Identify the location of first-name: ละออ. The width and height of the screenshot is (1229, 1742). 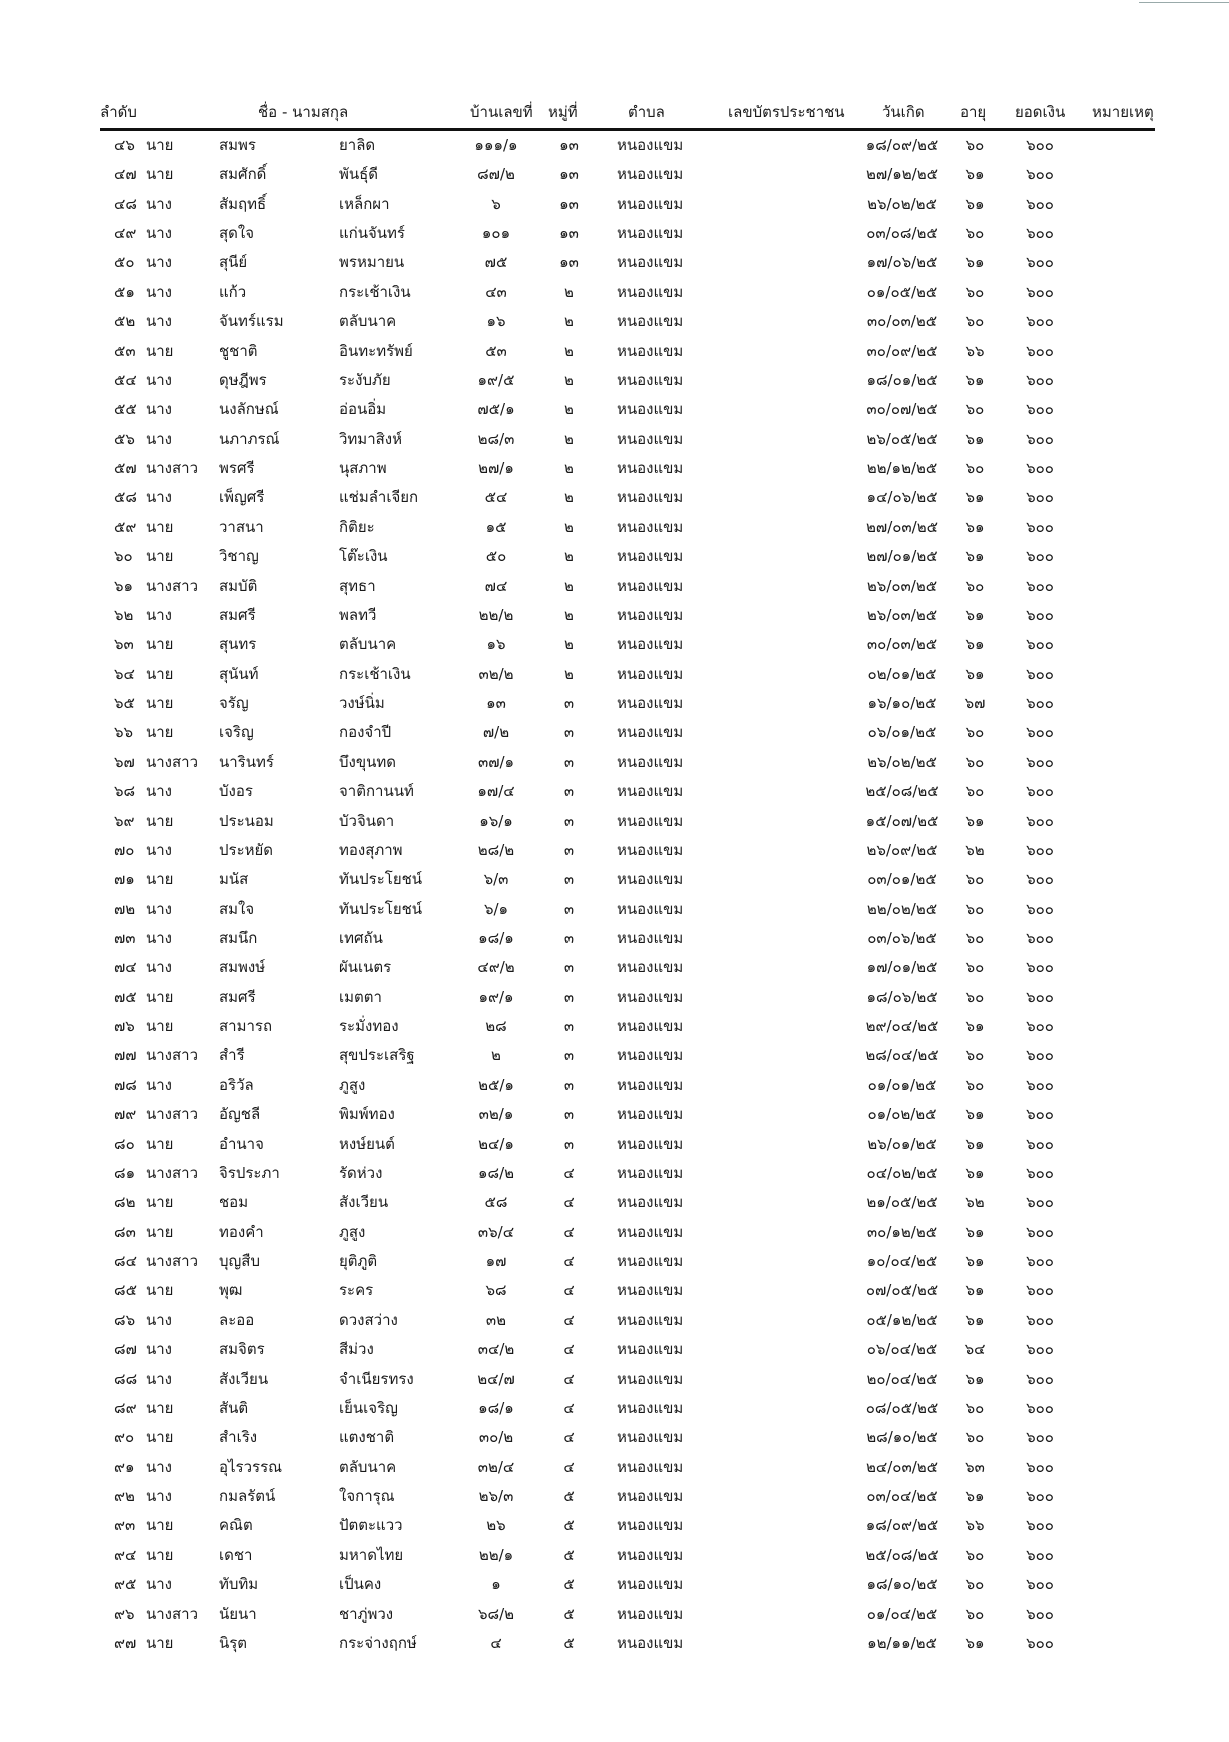
(237, 1319).